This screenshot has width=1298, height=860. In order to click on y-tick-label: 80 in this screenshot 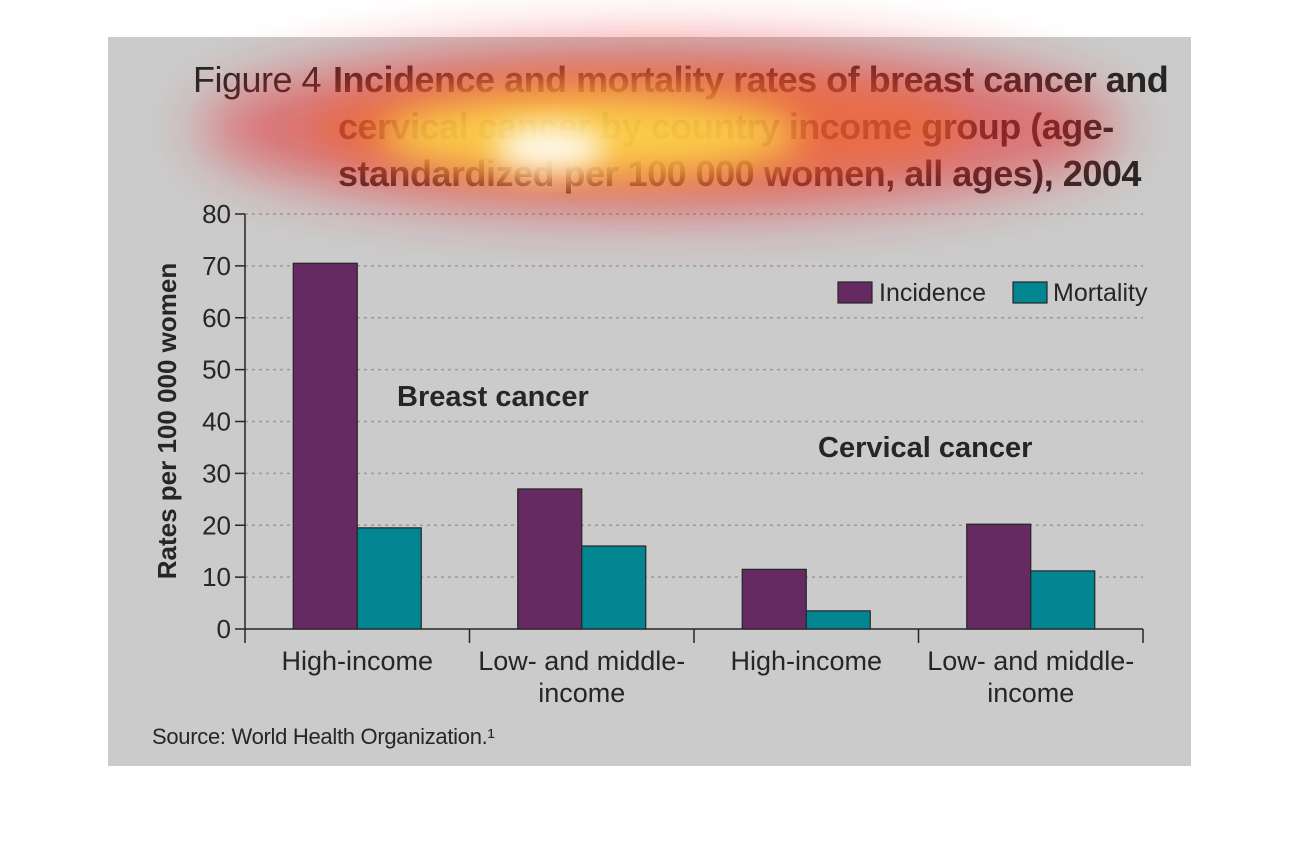, I will do `click(216, 214)`.